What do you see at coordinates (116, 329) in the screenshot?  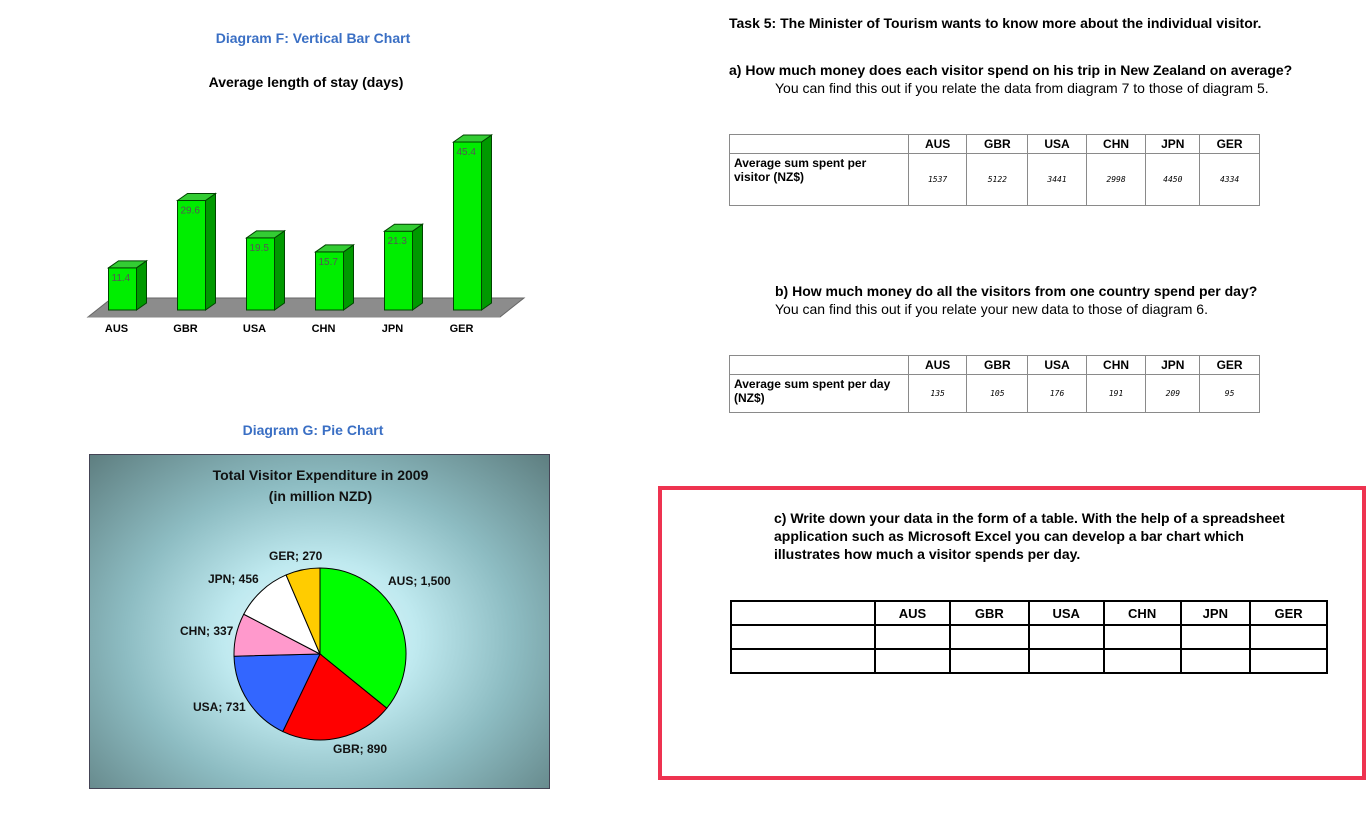 I see `x-tick-label: AUS` at bounding box center [116, 329].